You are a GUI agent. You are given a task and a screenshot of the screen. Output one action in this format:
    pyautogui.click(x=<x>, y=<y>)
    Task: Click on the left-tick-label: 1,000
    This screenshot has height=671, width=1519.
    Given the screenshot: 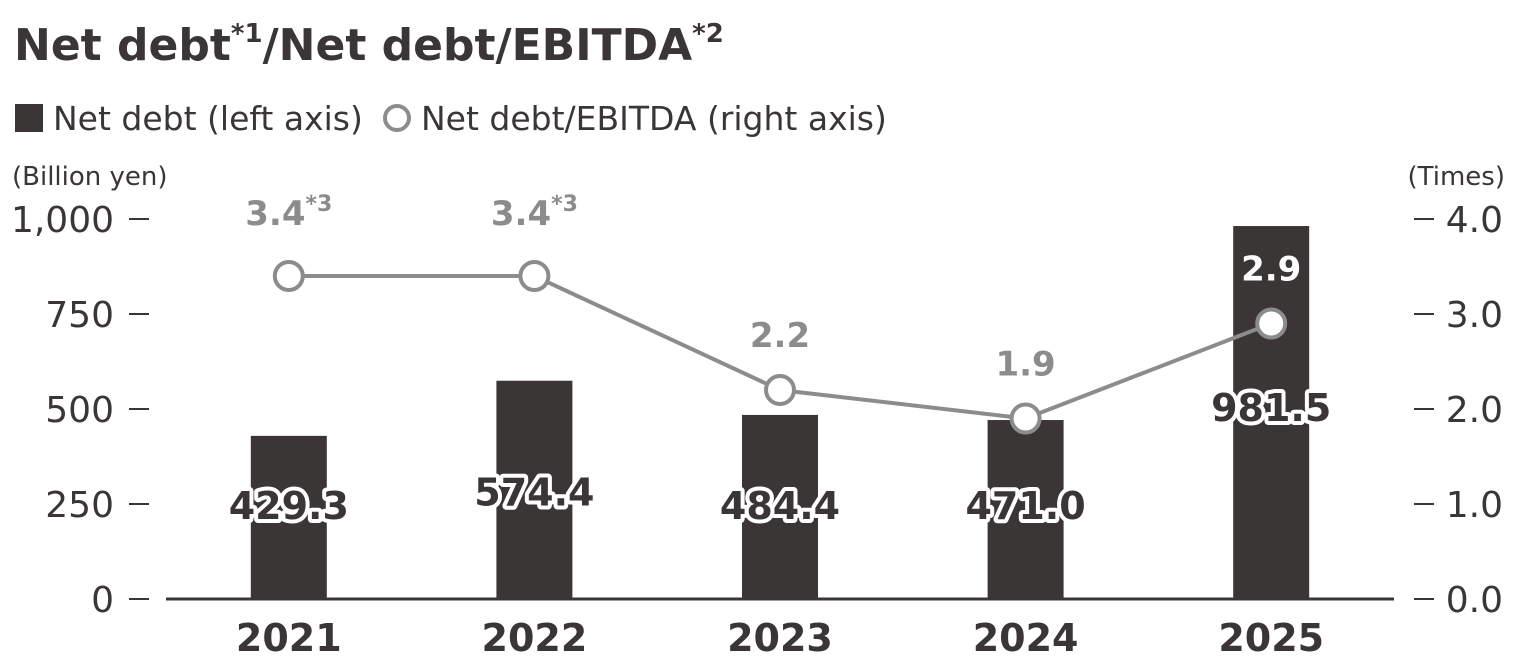 What is the action you would take?
    pyautogui.click(x=62, y=220)
    